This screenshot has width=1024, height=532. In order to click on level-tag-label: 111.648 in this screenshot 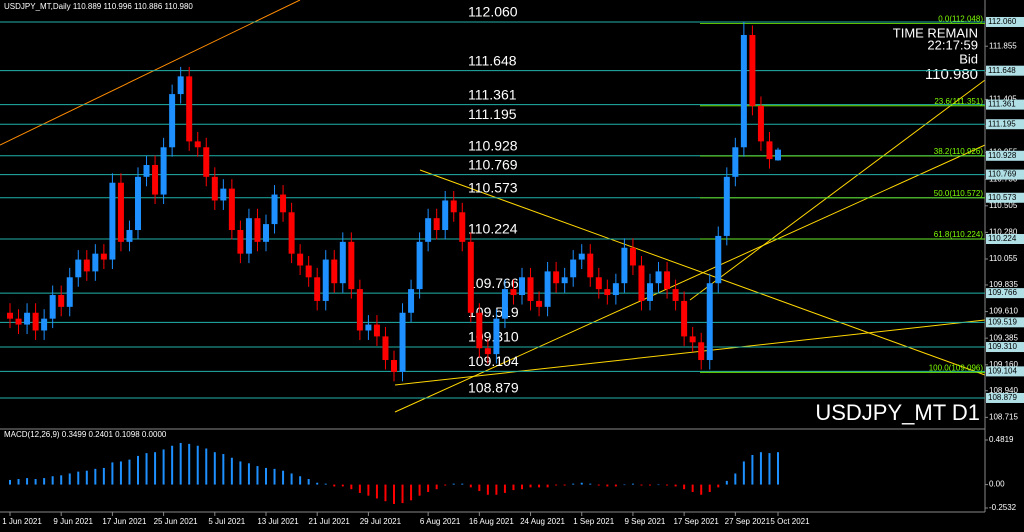, I will do `click(1002, 70)`.